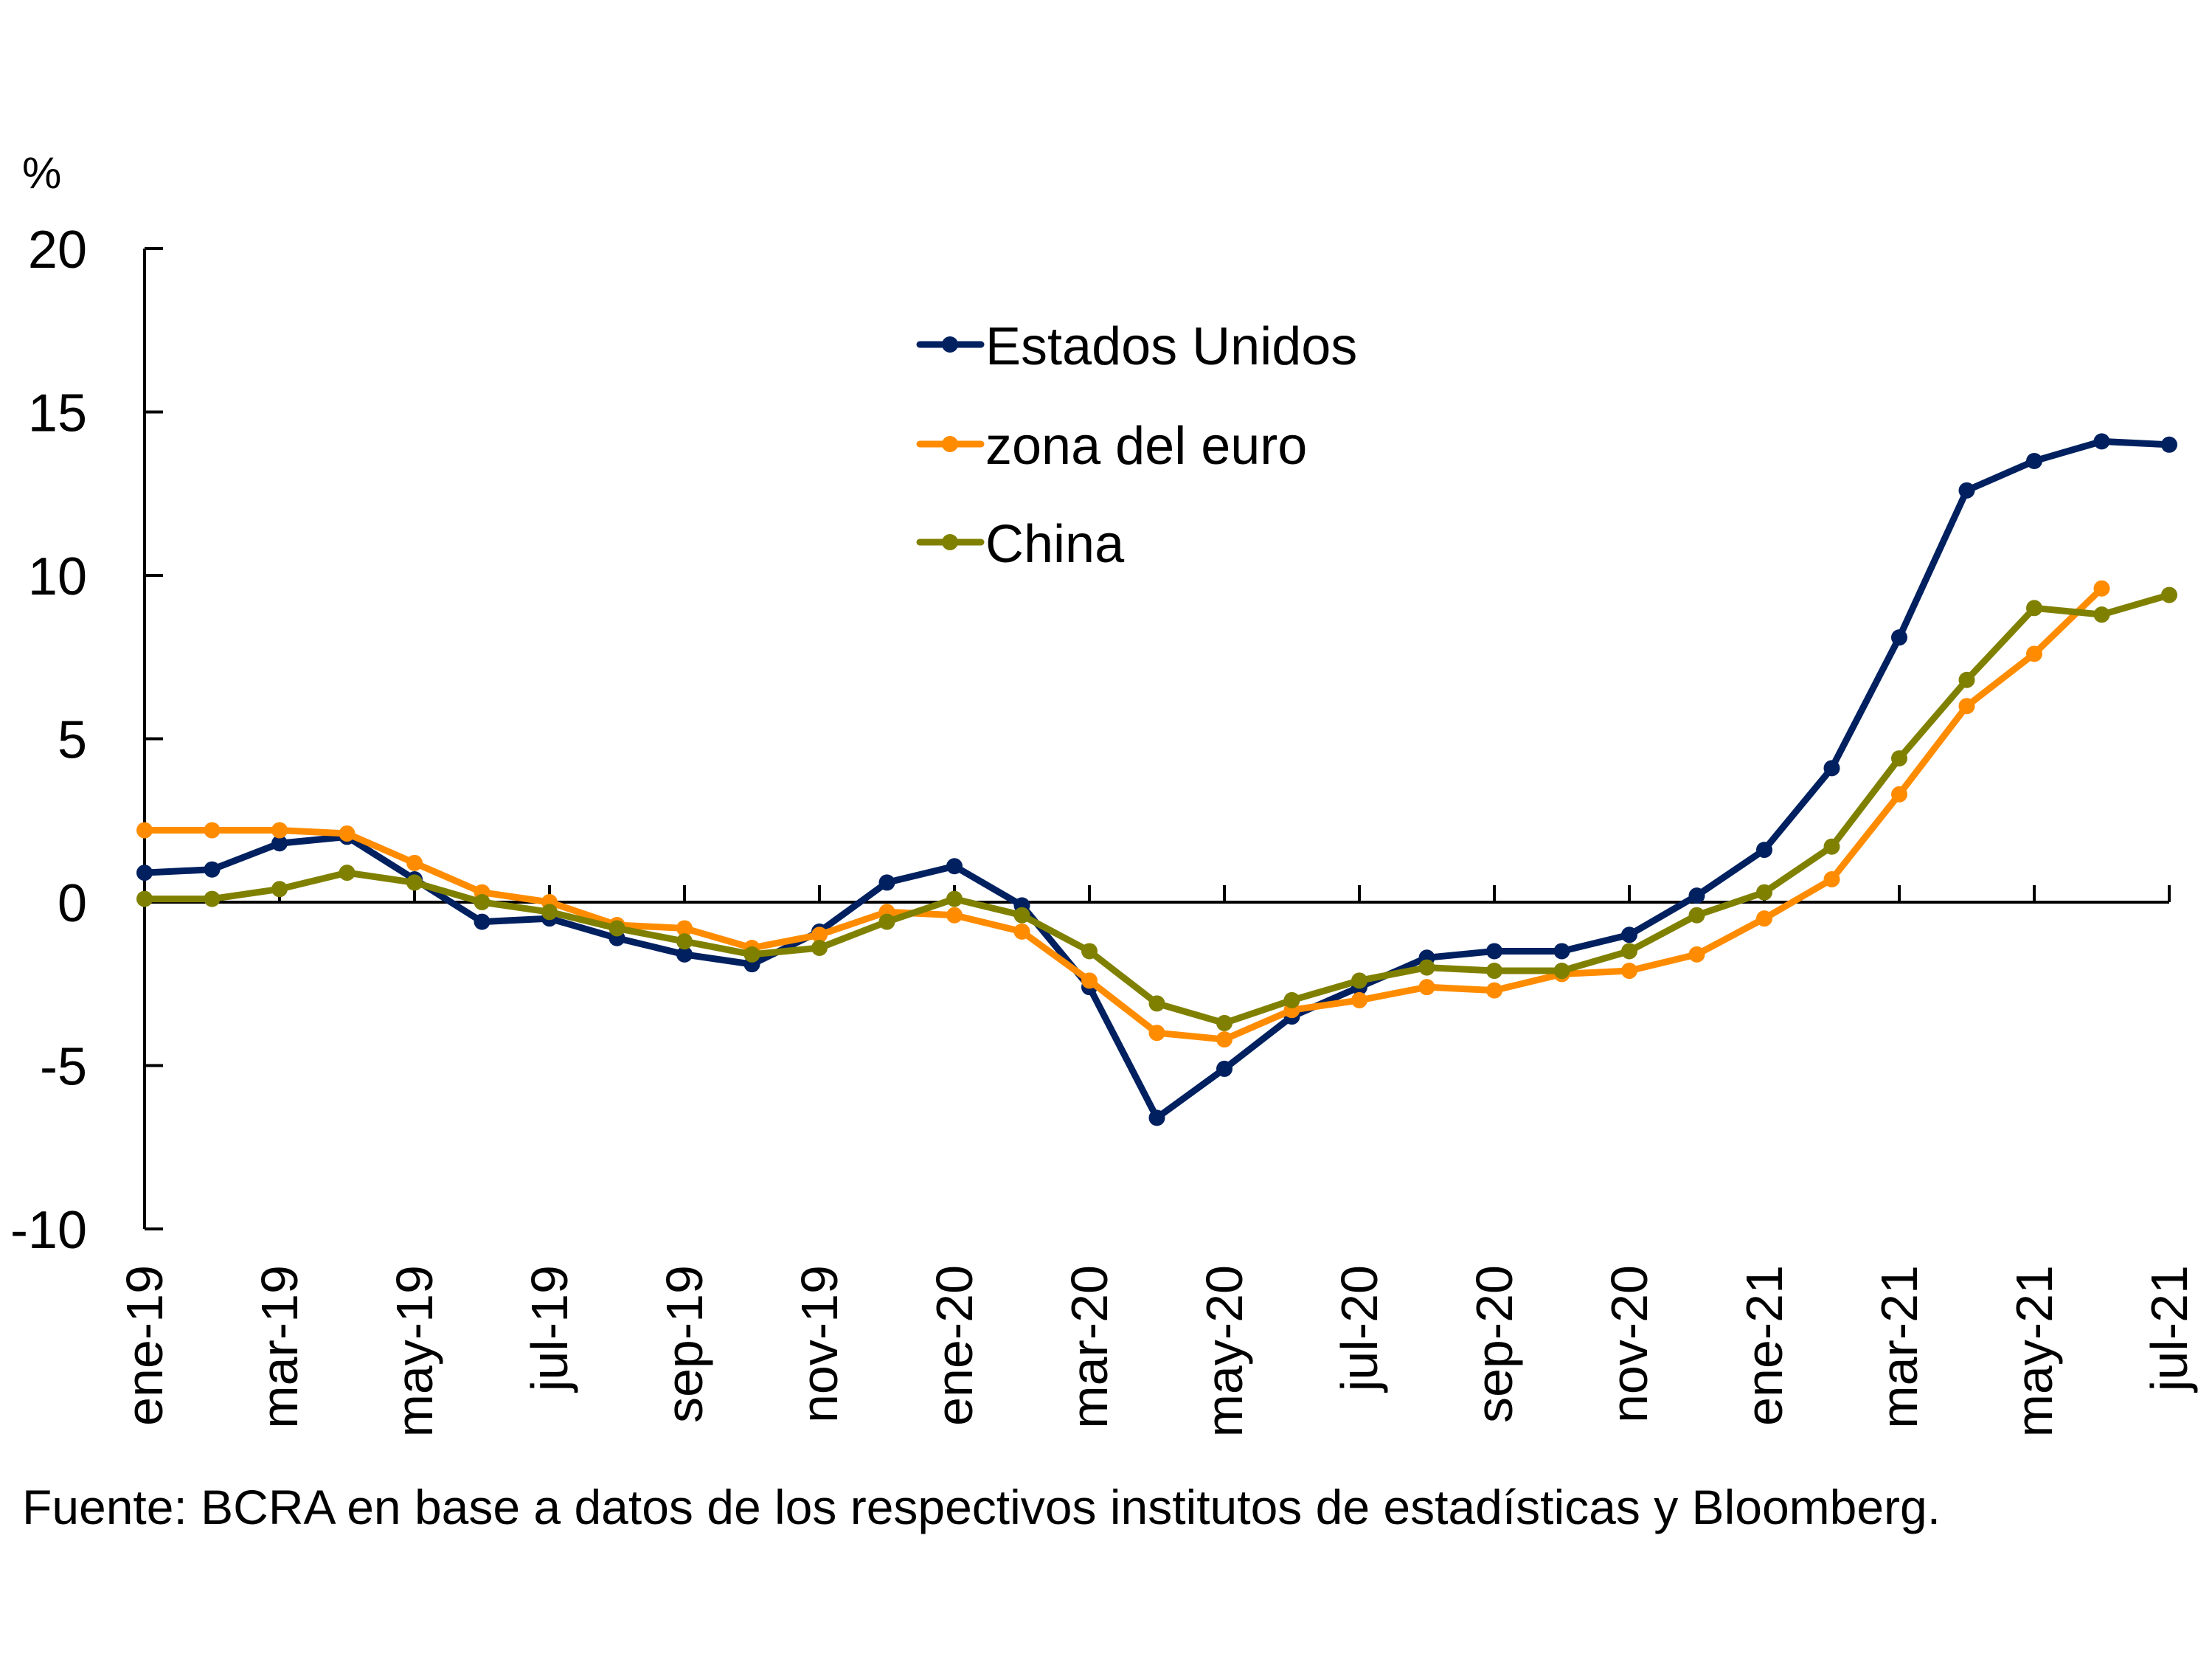 The width and height of the screenshot is (2212, 1659). Describe the element at coordinates (1765, 1345) in the screenshot. I see `x-tick-label: ene-21` at that location.